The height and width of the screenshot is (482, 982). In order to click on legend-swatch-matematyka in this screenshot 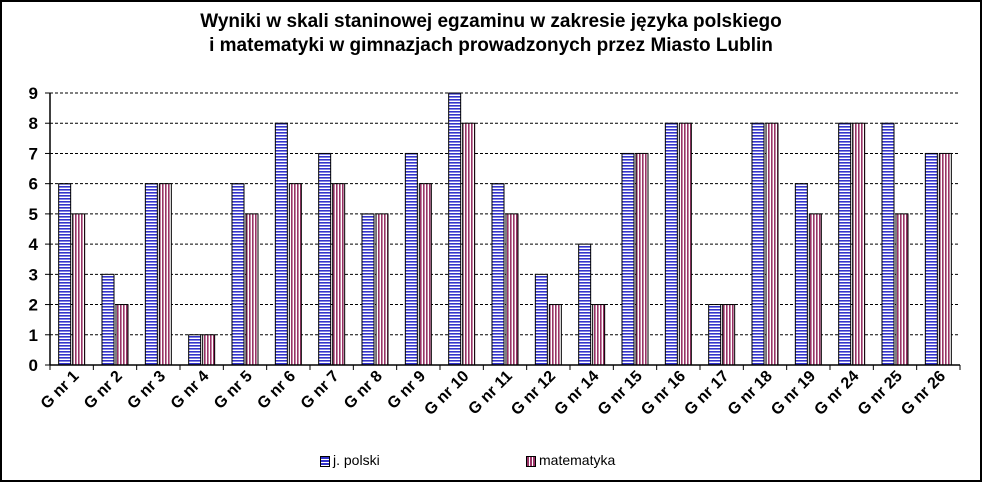, I will do `click(531, 461)`.